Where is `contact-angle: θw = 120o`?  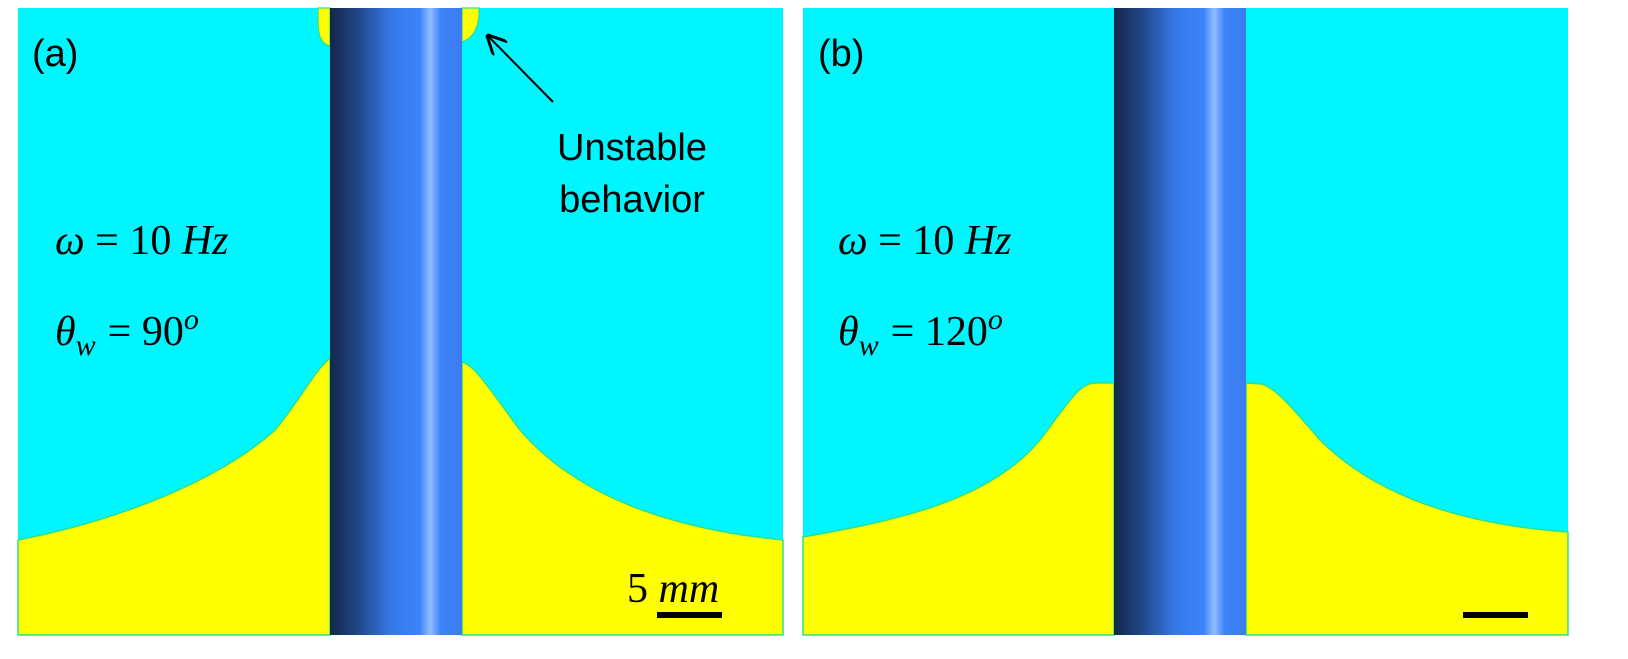
contact-angle: θw = 120o is located at coordinates (920, 332).